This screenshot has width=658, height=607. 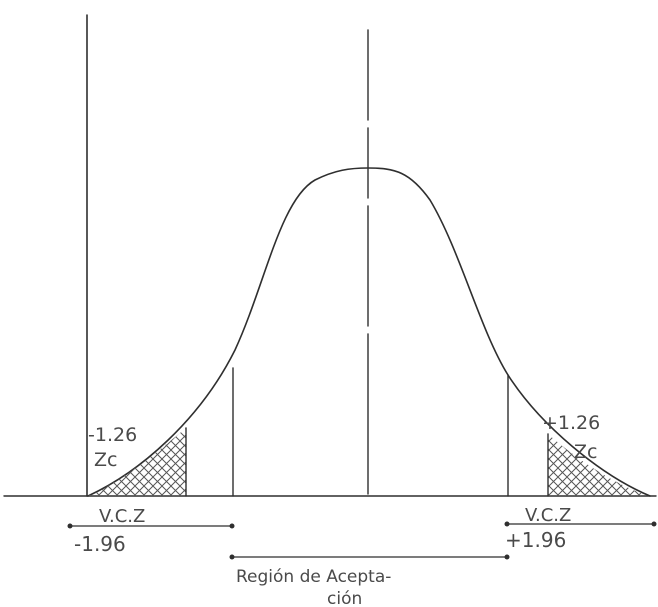 I want to click on right-critical-value: +1.96, so click(x=535, y=540).